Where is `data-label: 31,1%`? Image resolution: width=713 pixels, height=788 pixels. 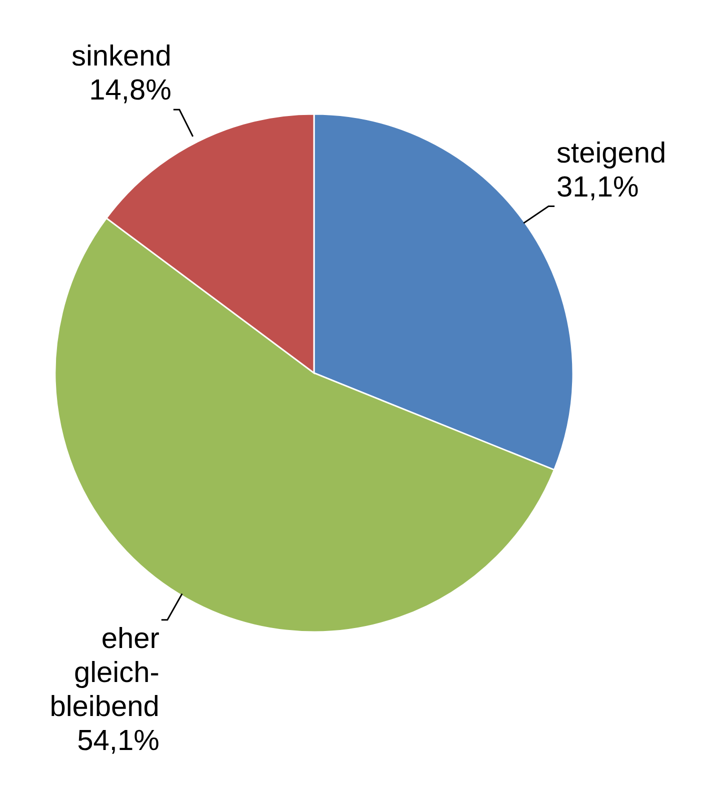 data-label: 31,1% is located at coordinates (597, 187).